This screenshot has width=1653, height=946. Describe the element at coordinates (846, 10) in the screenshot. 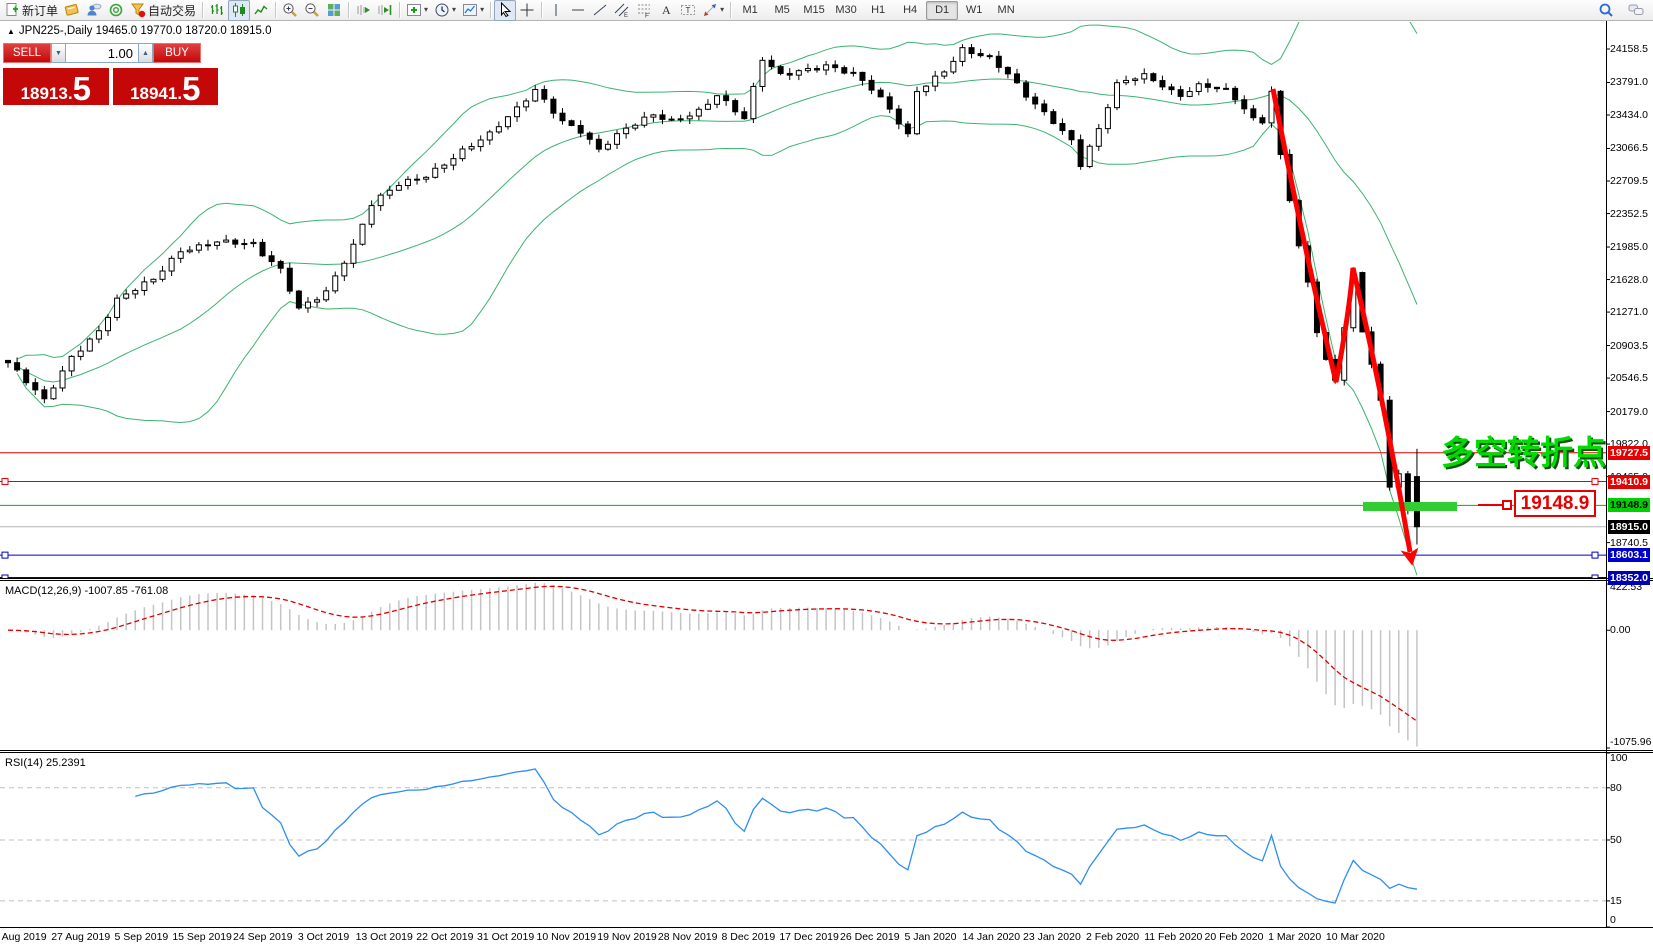

I see `timeframe-m30-button: M30` at that location.